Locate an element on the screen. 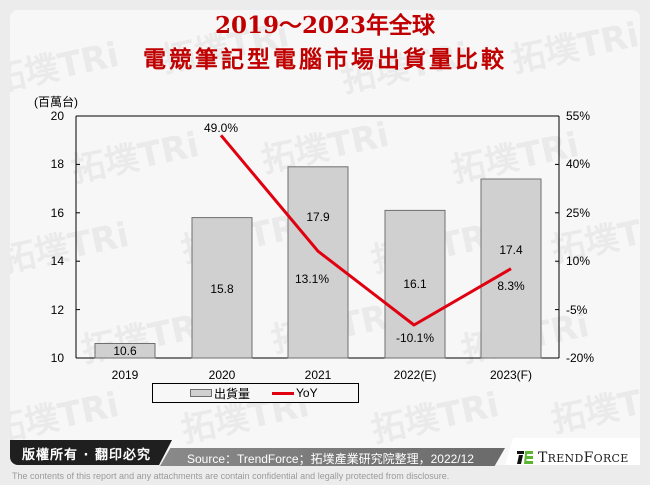 The width and height of the screenshot is (650, 485). y-axis-unit-label: (百萬台) is located at coordinates (56, 102).